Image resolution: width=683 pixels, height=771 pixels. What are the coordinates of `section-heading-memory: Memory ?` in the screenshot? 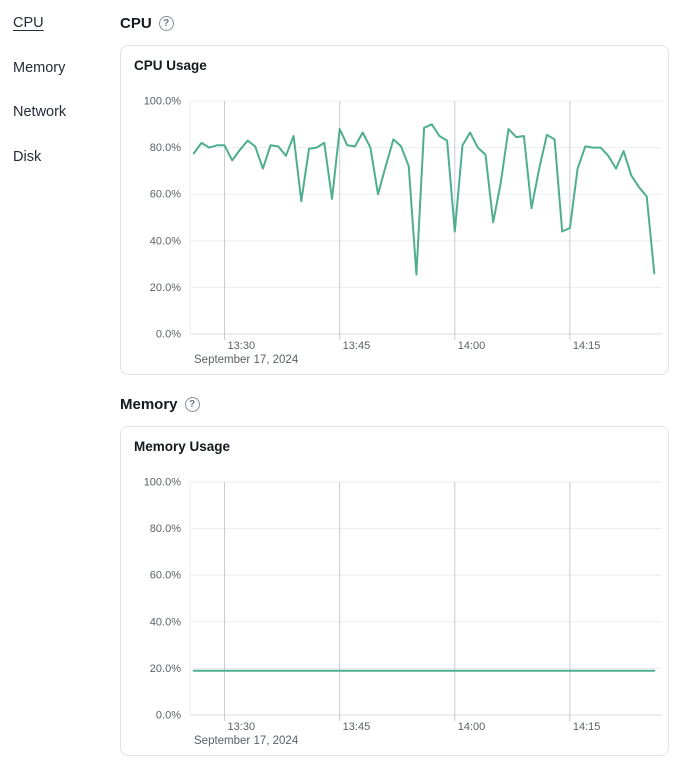 It's located at (401, 404).